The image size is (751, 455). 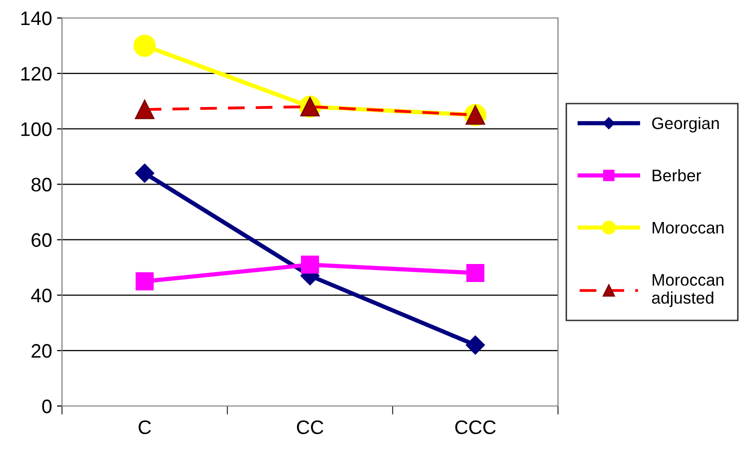 What do you see at coordinates (36, 18) in the screenshot?
I see `y-tick-label: 140` at bounding box center [36, 18].